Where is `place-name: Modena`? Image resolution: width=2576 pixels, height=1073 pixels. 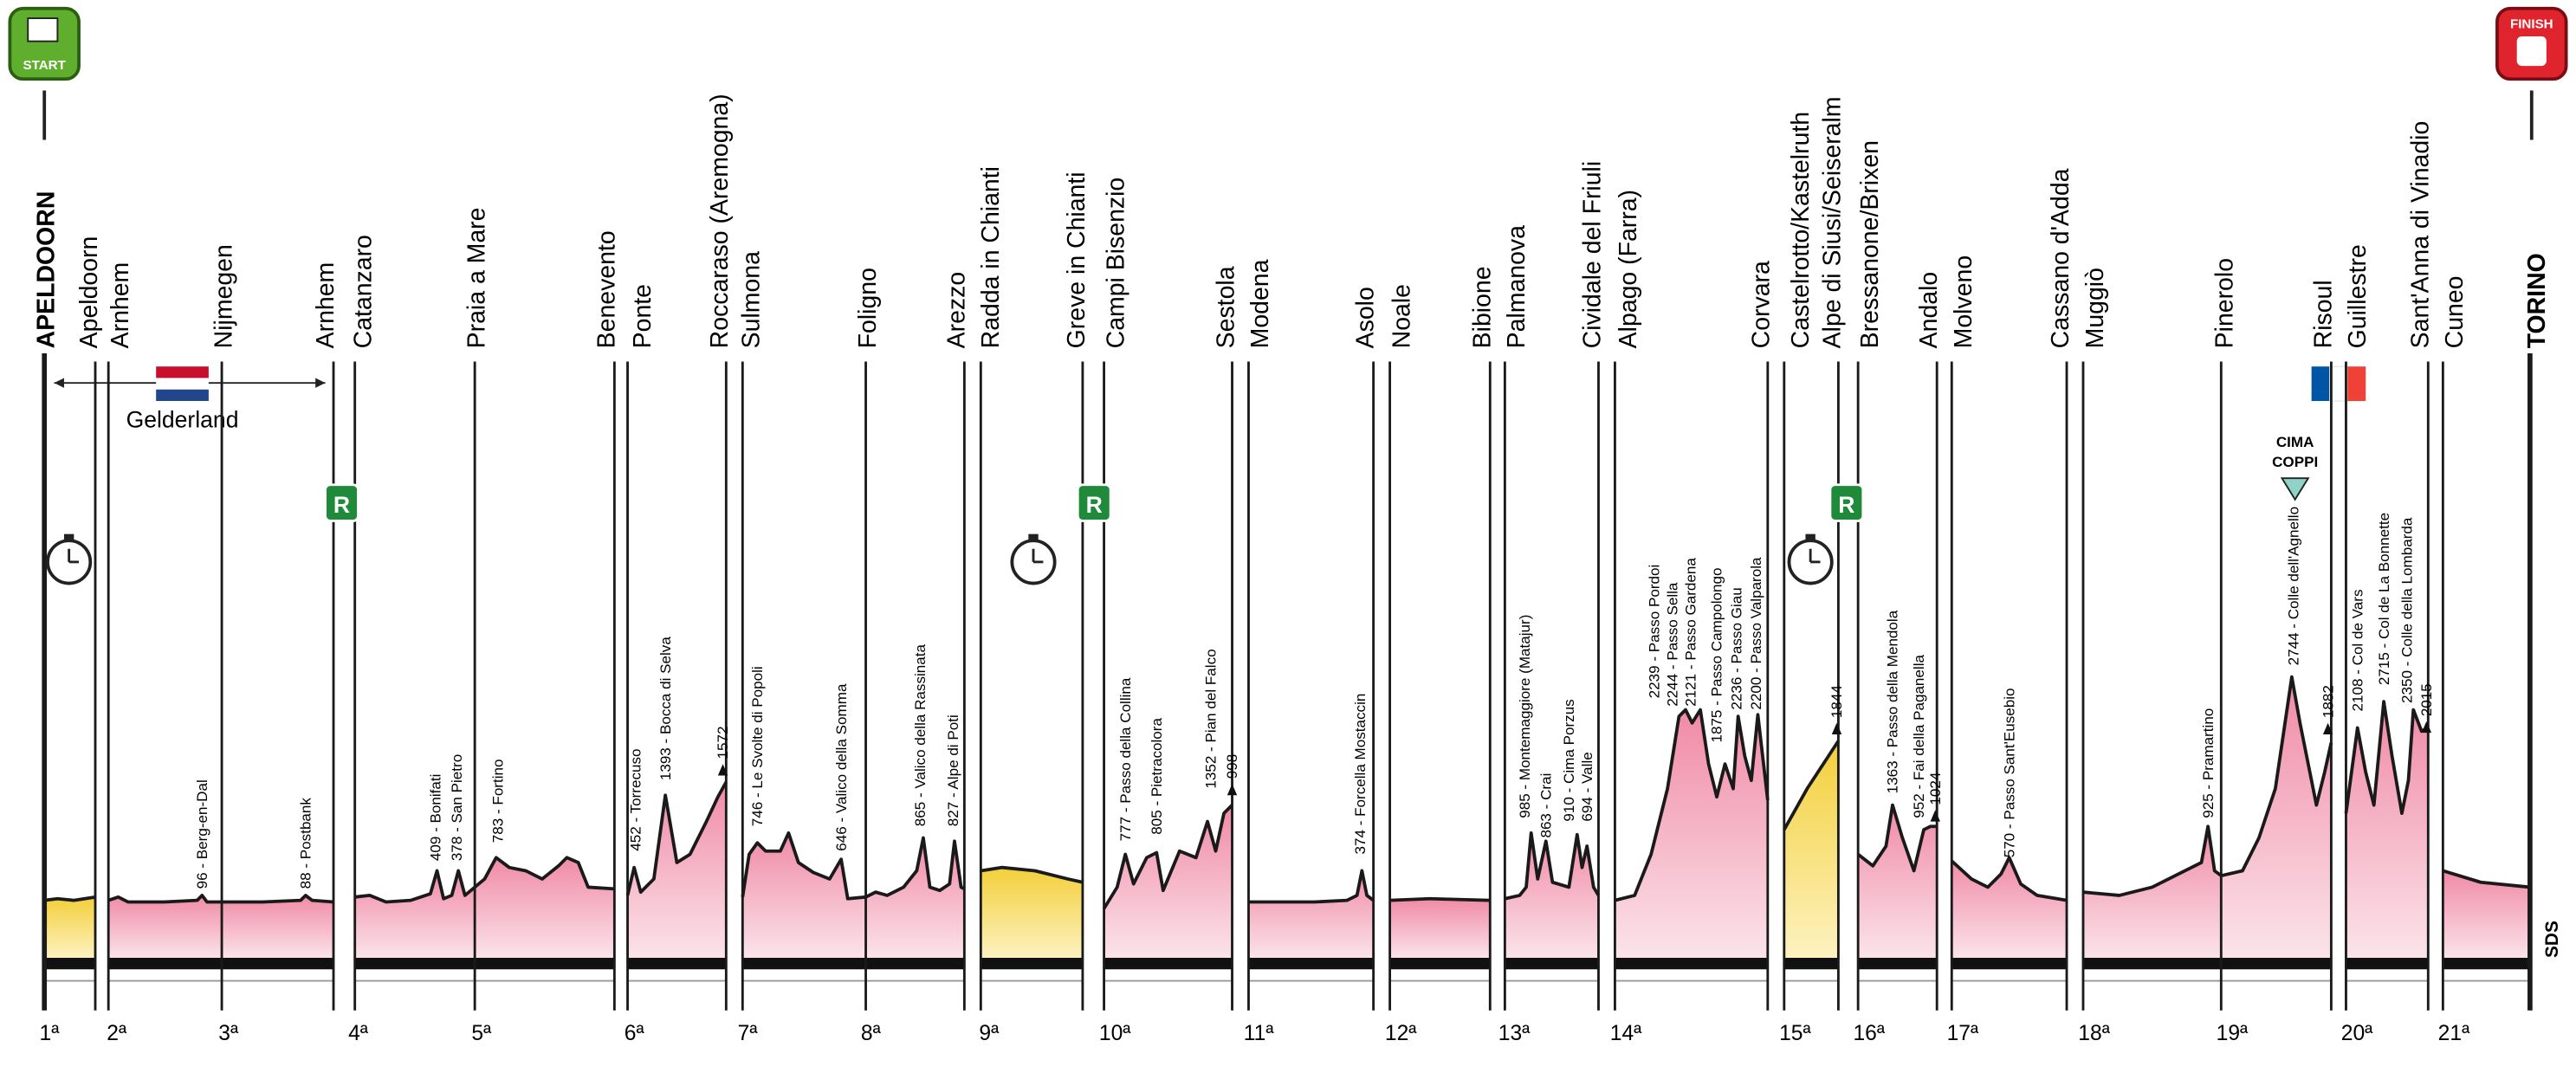 place-name: Modena is located at coordinates (1260, 303).